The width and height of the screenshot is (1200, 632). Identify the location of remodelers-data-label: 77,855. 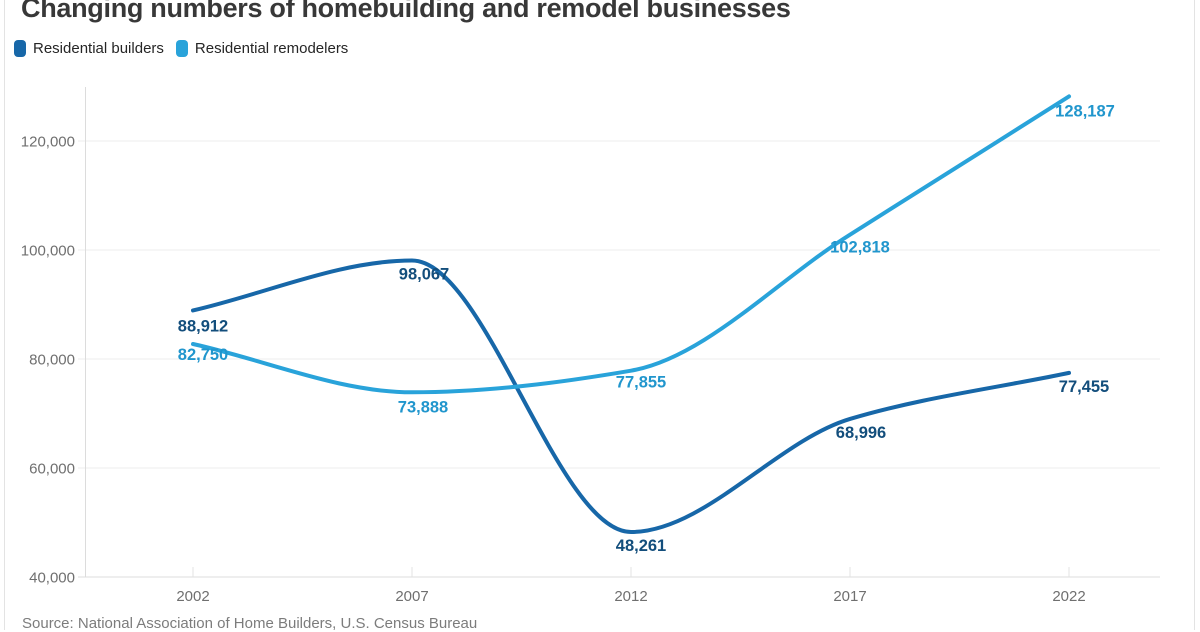
(641, 383).